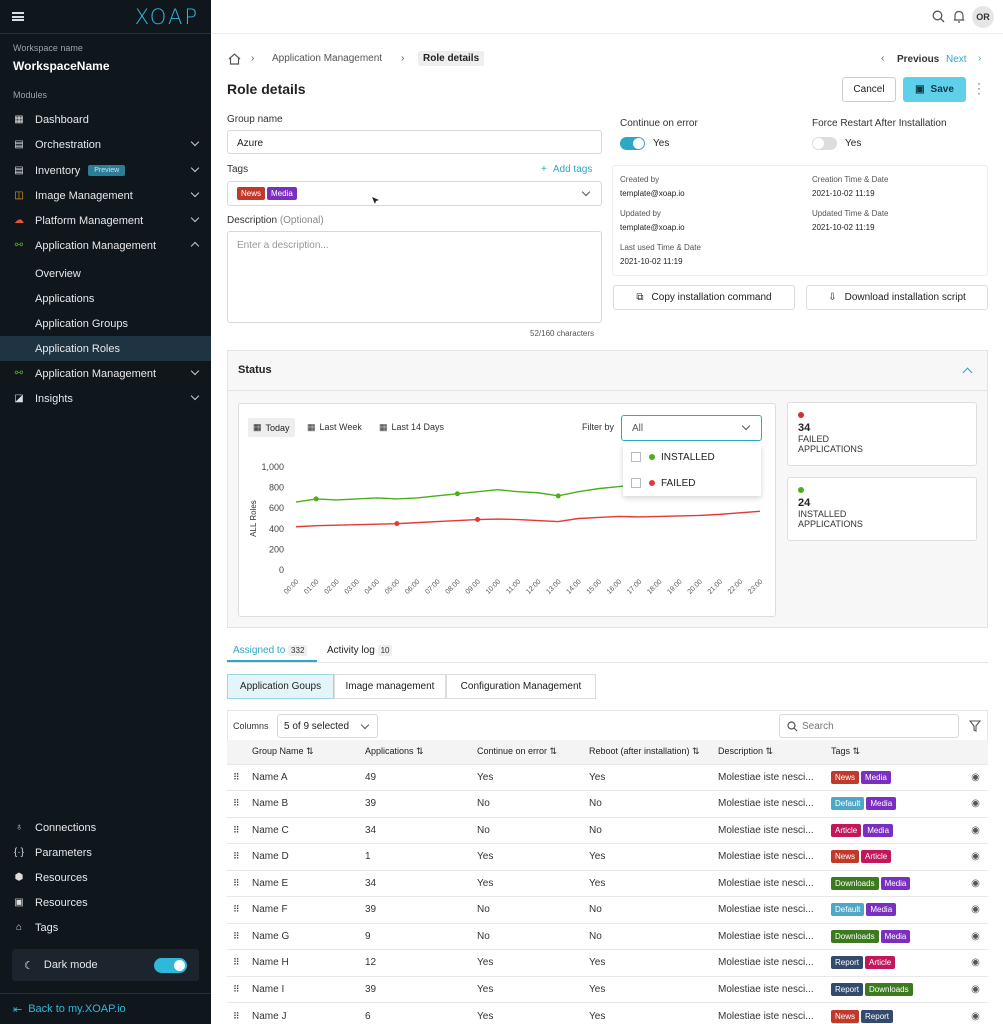 This screenshot has width=1003, height=1024. I want to click on chevron-right-icon: ›, so click(980, 58).